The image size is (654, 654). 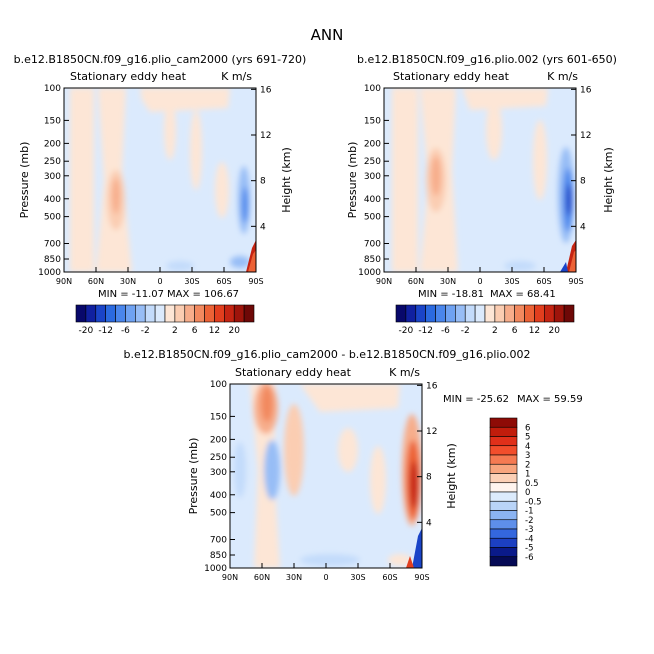 I want to click on panel-3-y2label: Height (km), so click(x=451, y=476).